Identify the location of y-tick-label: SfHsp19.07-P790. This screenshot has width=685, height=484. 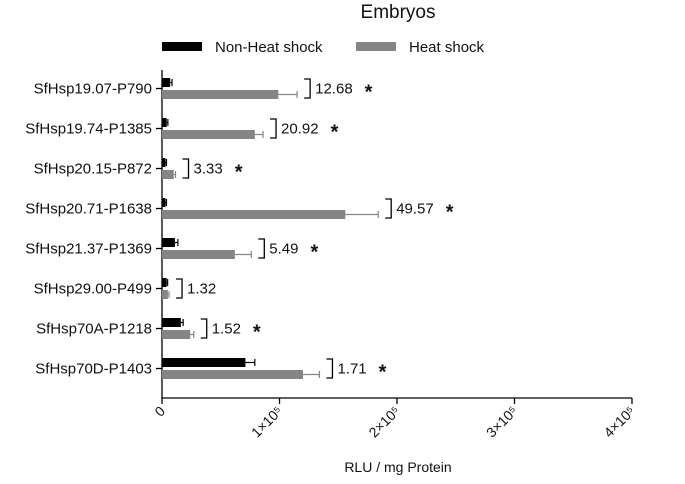
(93, 89).